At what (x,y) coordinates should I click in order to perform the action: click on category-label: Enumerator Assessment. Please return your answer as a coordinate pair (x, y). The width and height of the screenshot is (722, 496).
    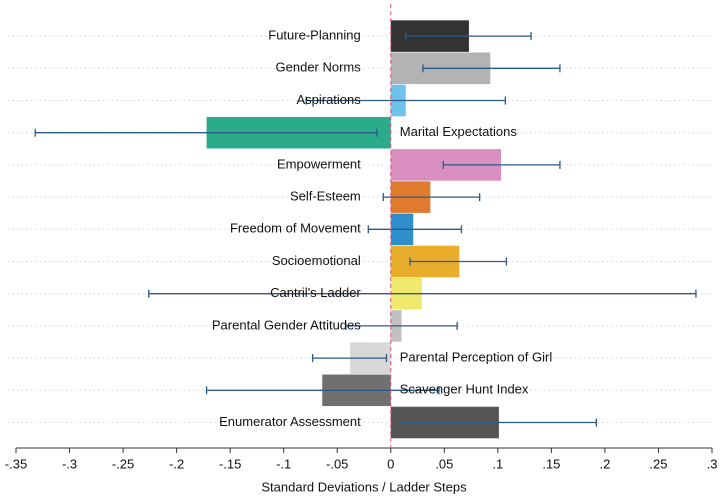
    Looking at the image, I should click on (290, 421).